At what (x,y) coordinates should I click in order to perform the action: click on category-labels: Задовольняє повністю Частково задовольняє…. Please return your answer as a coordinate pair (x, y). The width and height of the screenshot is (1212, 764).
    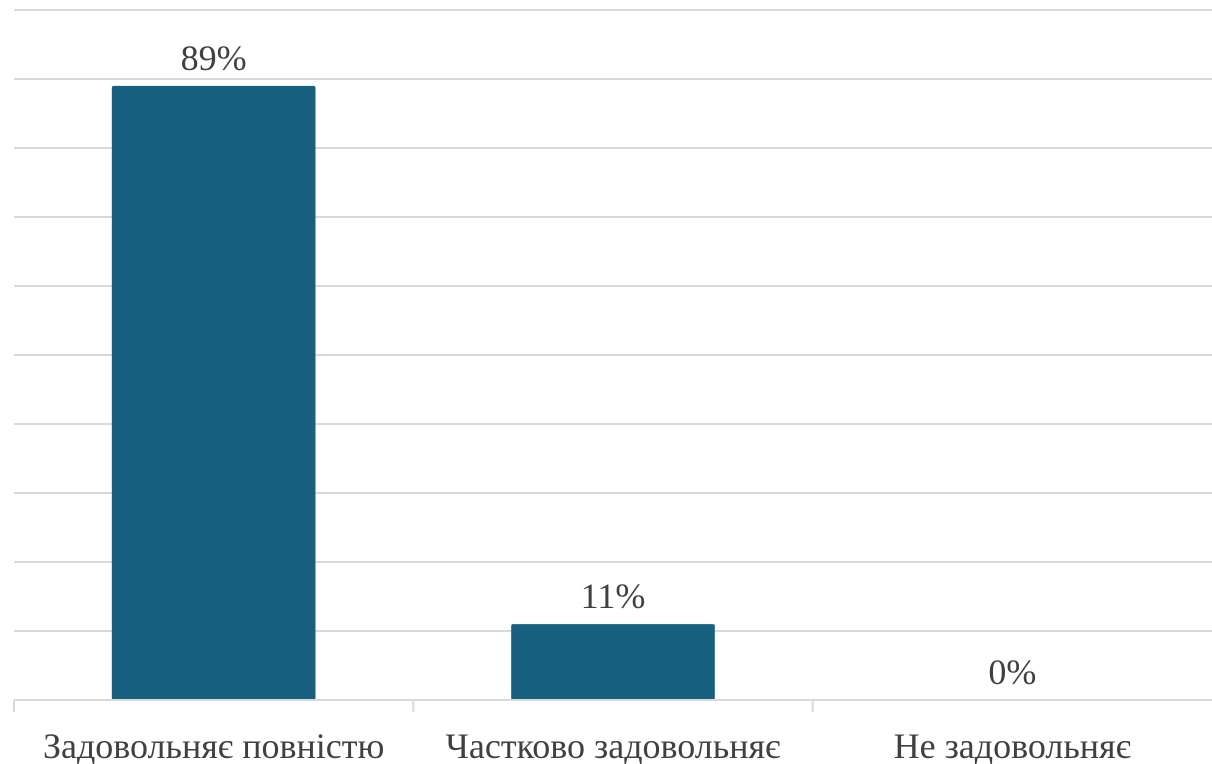
    Looking at the image, I should click on (587, 745).